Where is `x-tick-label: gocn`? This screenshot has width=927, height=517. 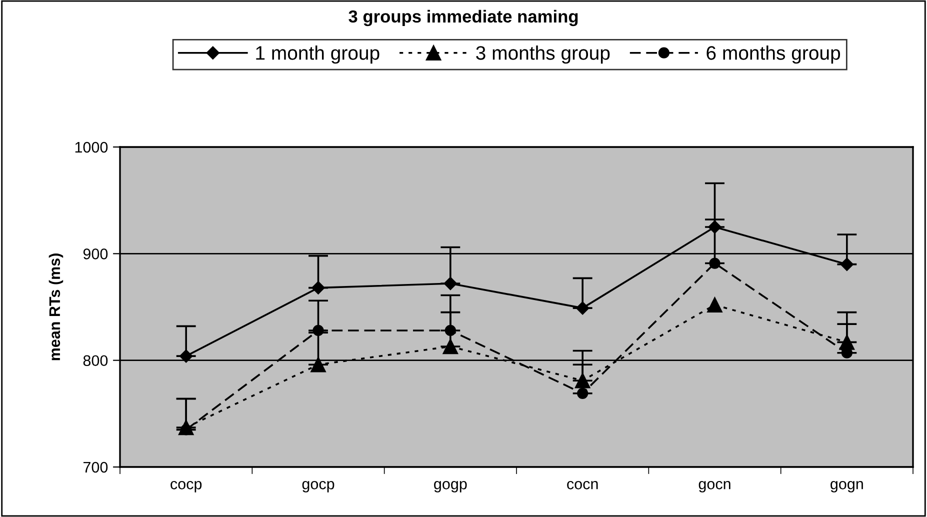
x-tick-label: gocn is located at coordinates (714, 486).